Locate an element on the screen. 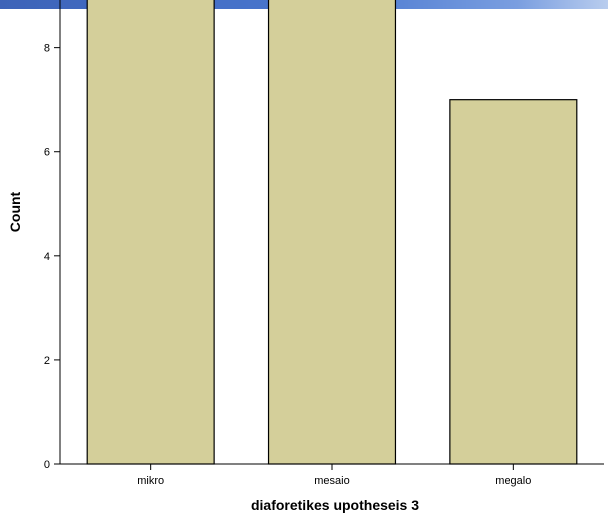  y-axis-title: Count is located at coordinates (15, 211).